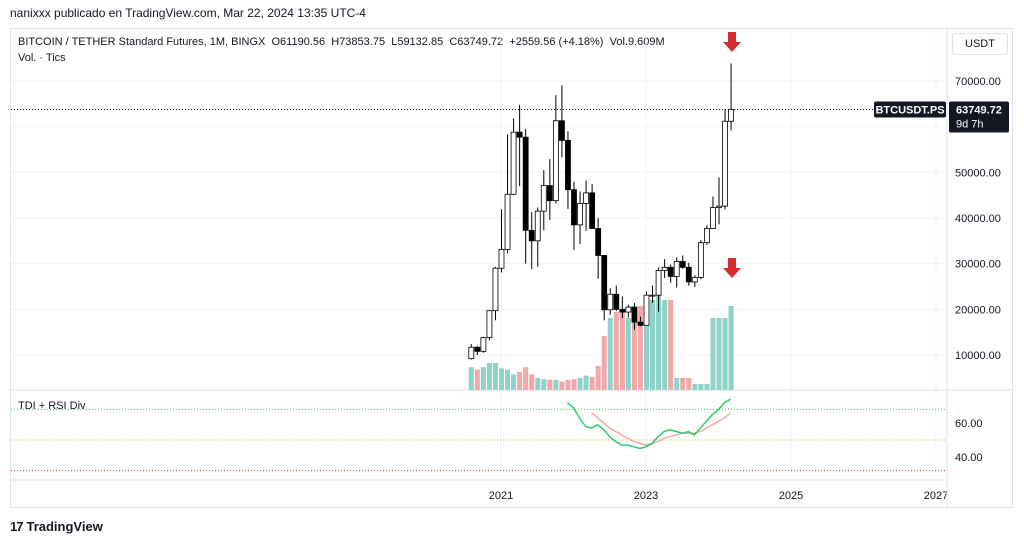 This screenshot has height=545, width=1024. I want to click on price-tag-value: 63749.72, so click(979, 111).